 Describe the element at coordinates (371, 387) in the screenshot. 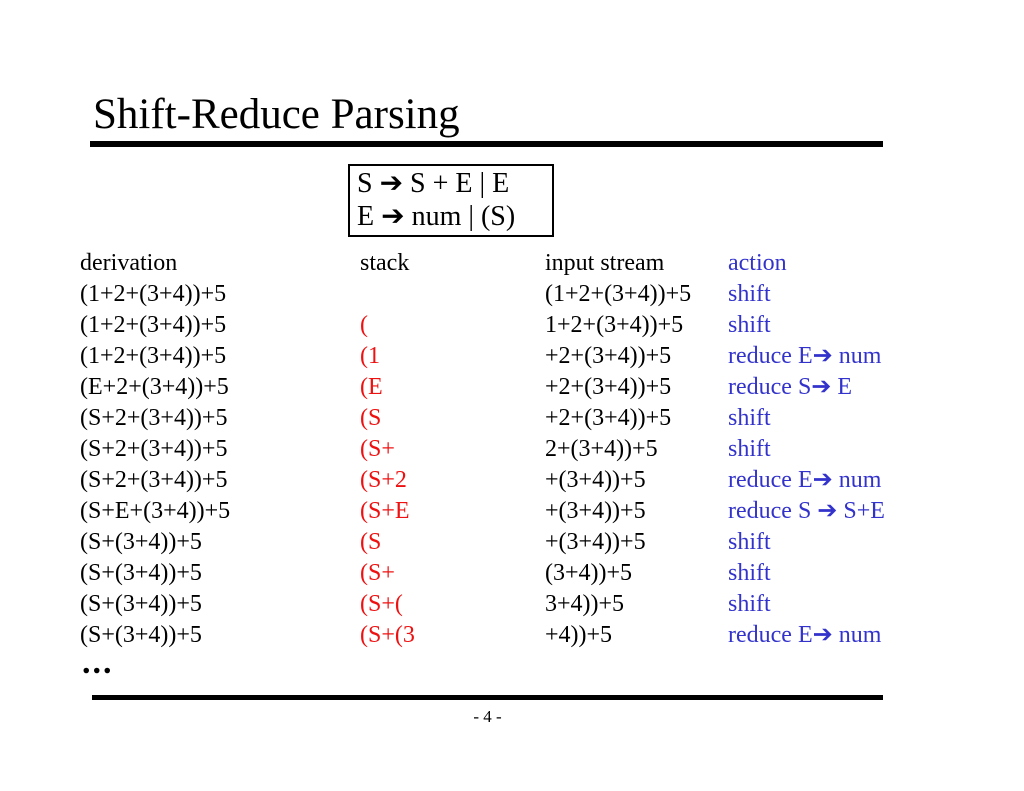

I see `cell-stack: (E` at that location.